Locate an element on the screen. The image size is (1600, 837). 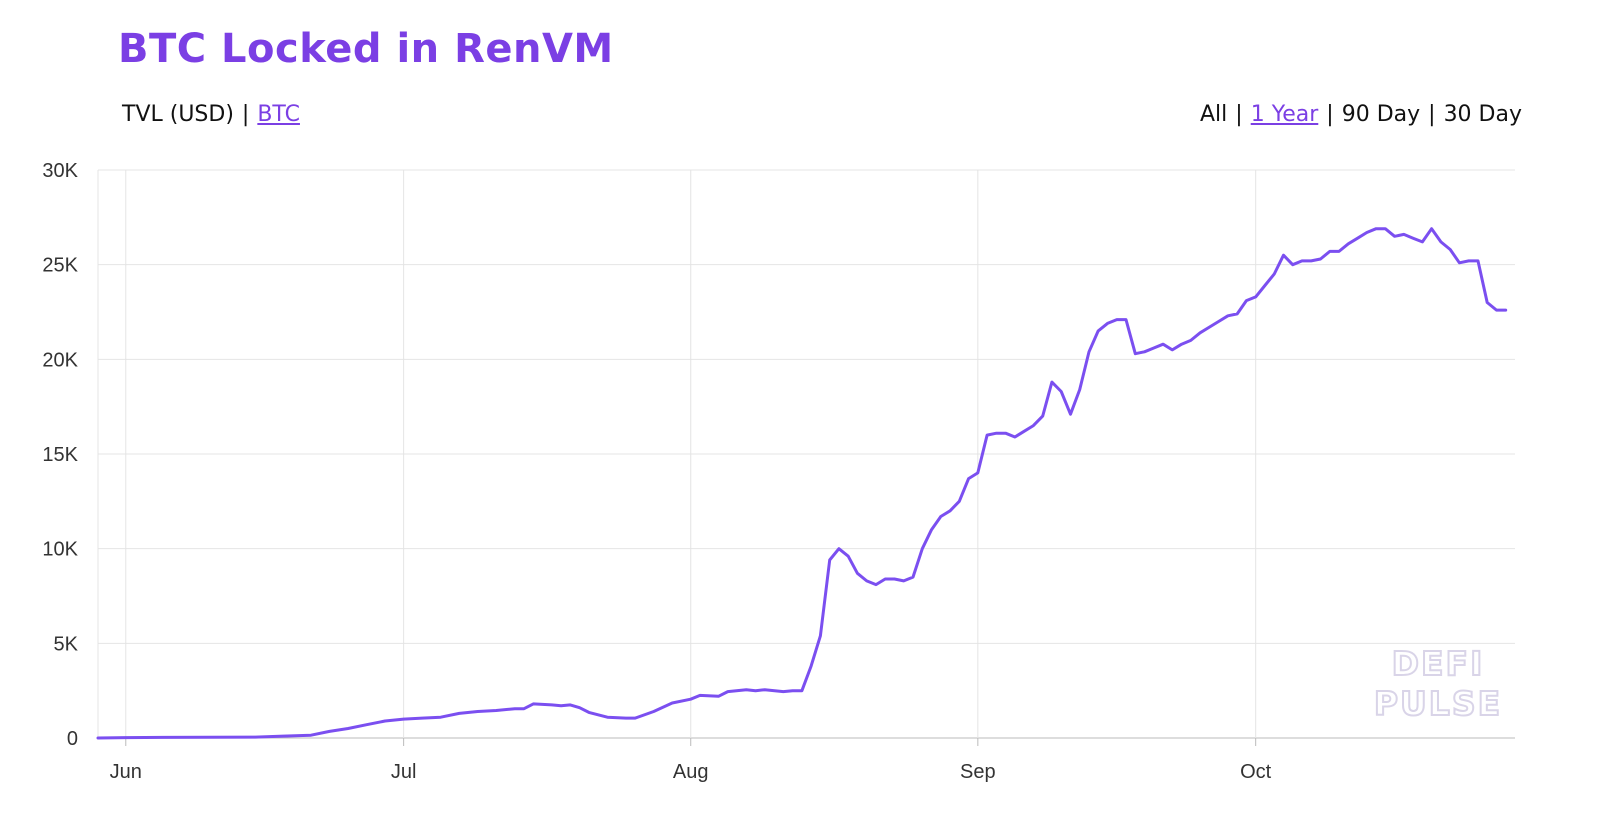
y-tick-label: 10K is located at coordinates (60, 550).